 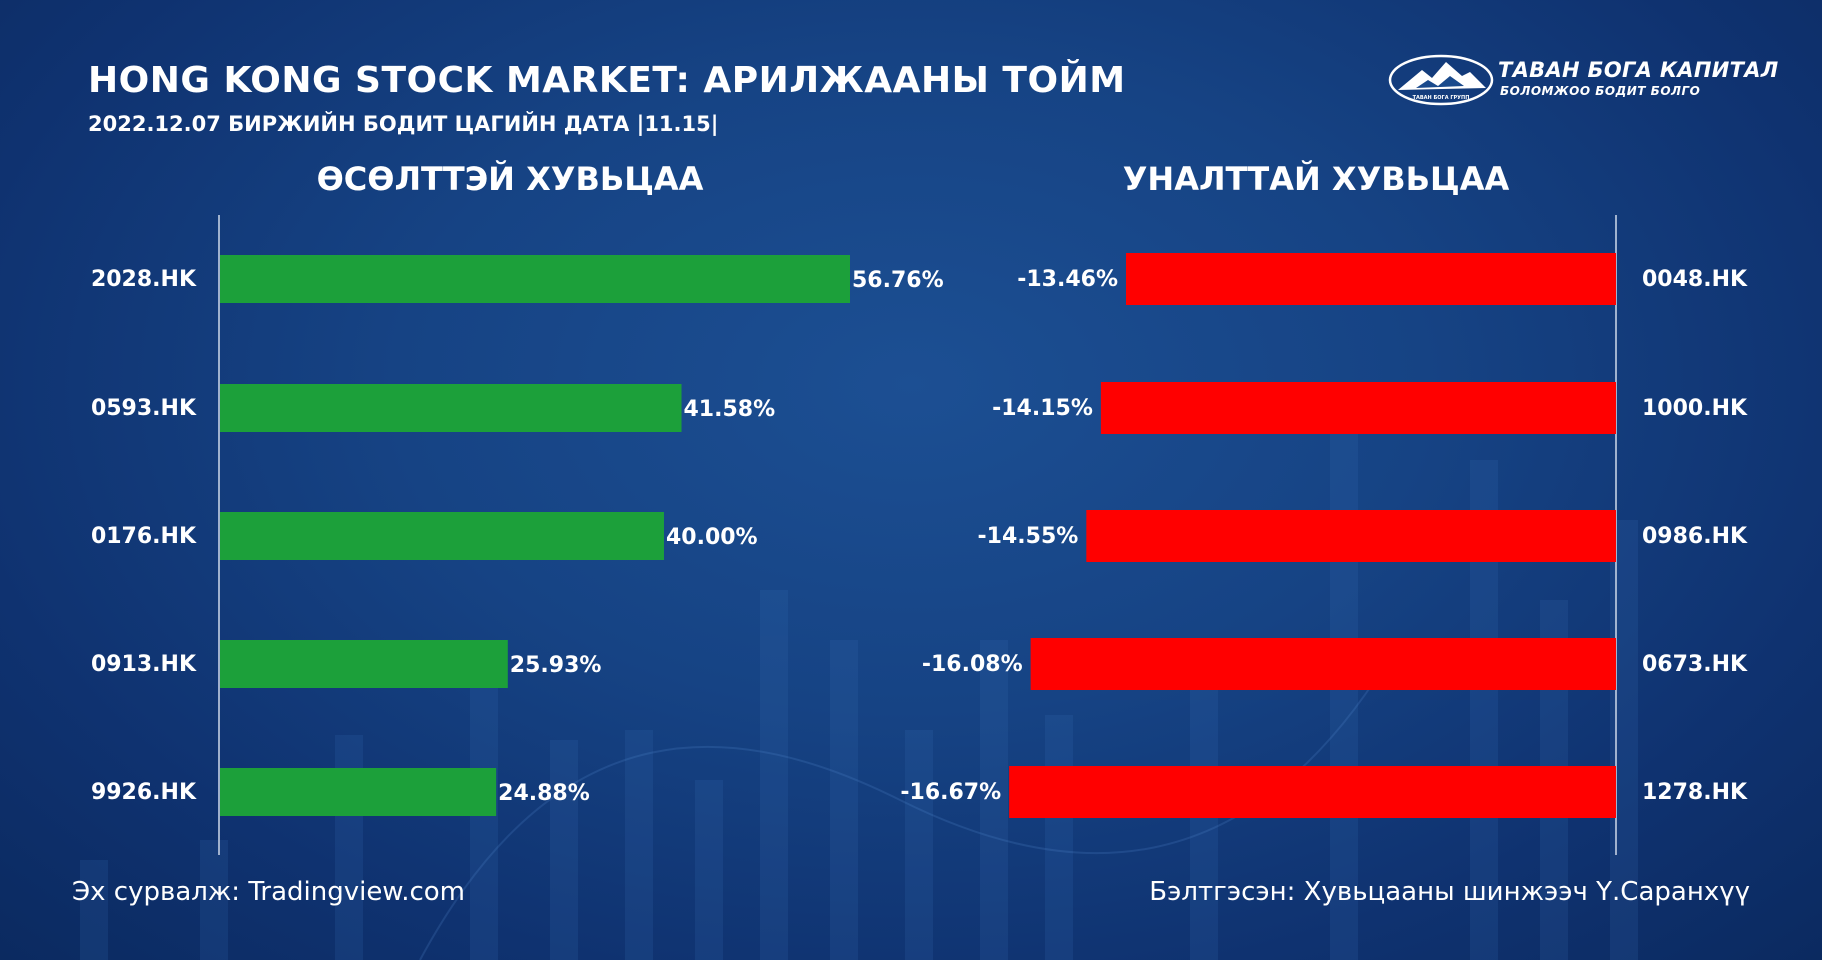 What do you see at coordinates (144, 408) in the screenshot?
I see `gainers-category-label: 0593.HK` at bounding box center [144, 408].